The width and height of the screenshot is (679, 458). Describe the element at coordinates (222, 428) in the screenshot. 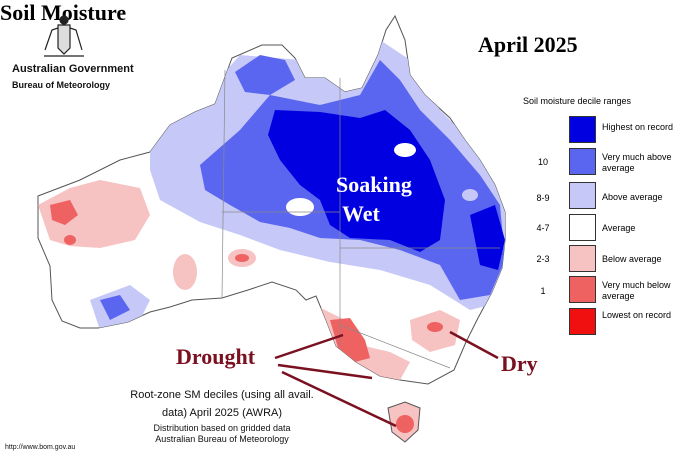

I see `caption-line-3: Distribution based on gridded data` at that location.